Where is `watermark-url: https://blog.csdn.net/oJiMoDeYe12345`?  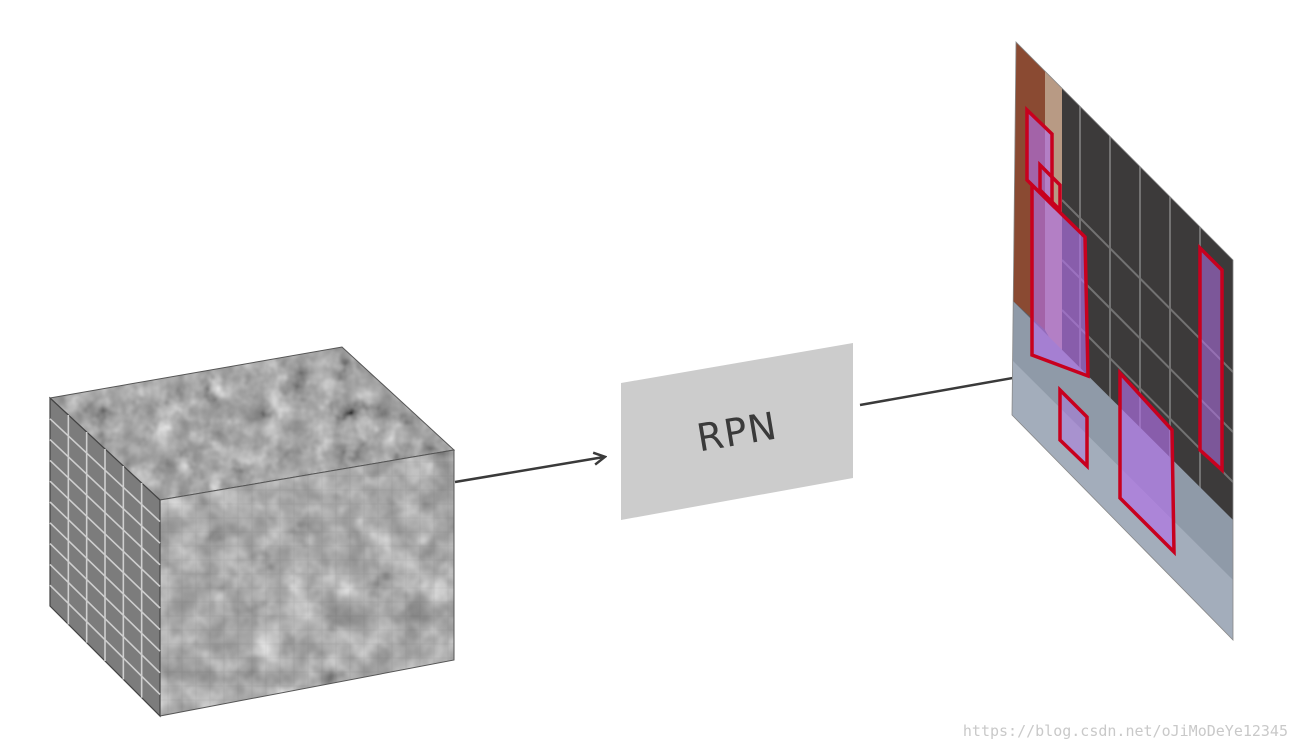 watermark-url: https://blog.csdn.net/oJiMoDeYe12345 is located at coordinates (1125, 731).